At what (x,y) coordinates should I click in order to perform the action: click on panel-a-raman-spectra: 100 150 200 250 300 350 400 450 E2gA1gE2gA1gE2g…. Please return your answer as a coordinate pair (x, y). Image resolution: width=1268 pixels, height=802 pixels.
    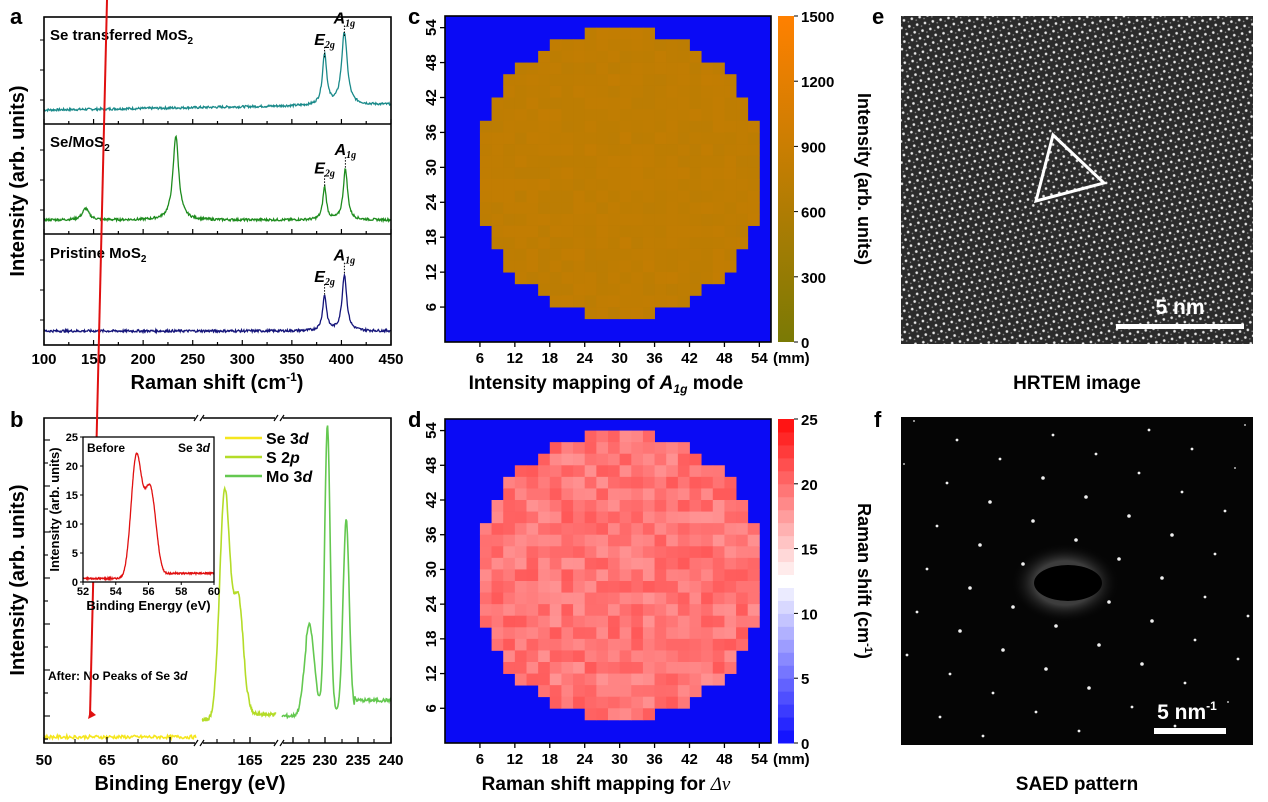
    Looking at the image, I should click on (205, 202).